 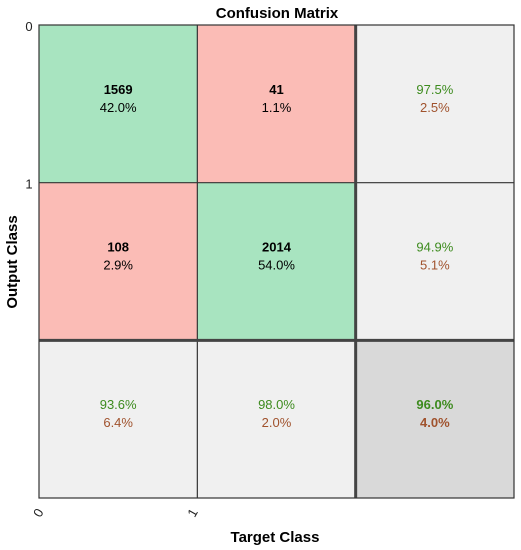 What do you see at coordinates (12, 261) in the screenshot?
I see `y-axis-label: Output Class` at bounding box center [12, 261].